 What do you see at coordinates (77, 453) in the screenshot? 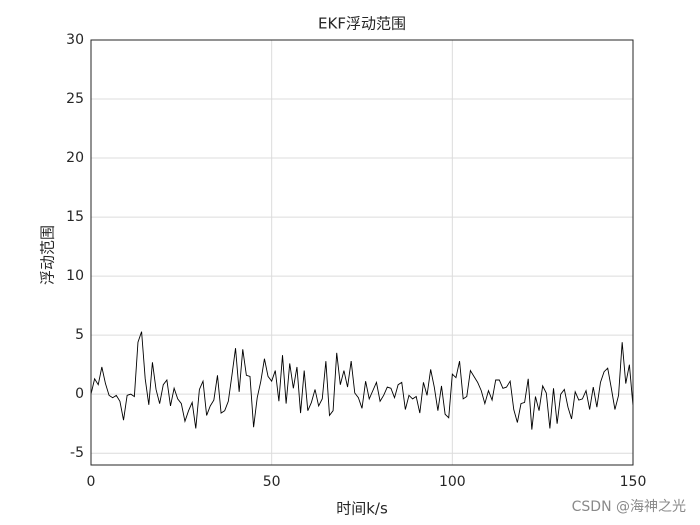
I see `y-tick-label: -5` at bounding box center [77, 453].